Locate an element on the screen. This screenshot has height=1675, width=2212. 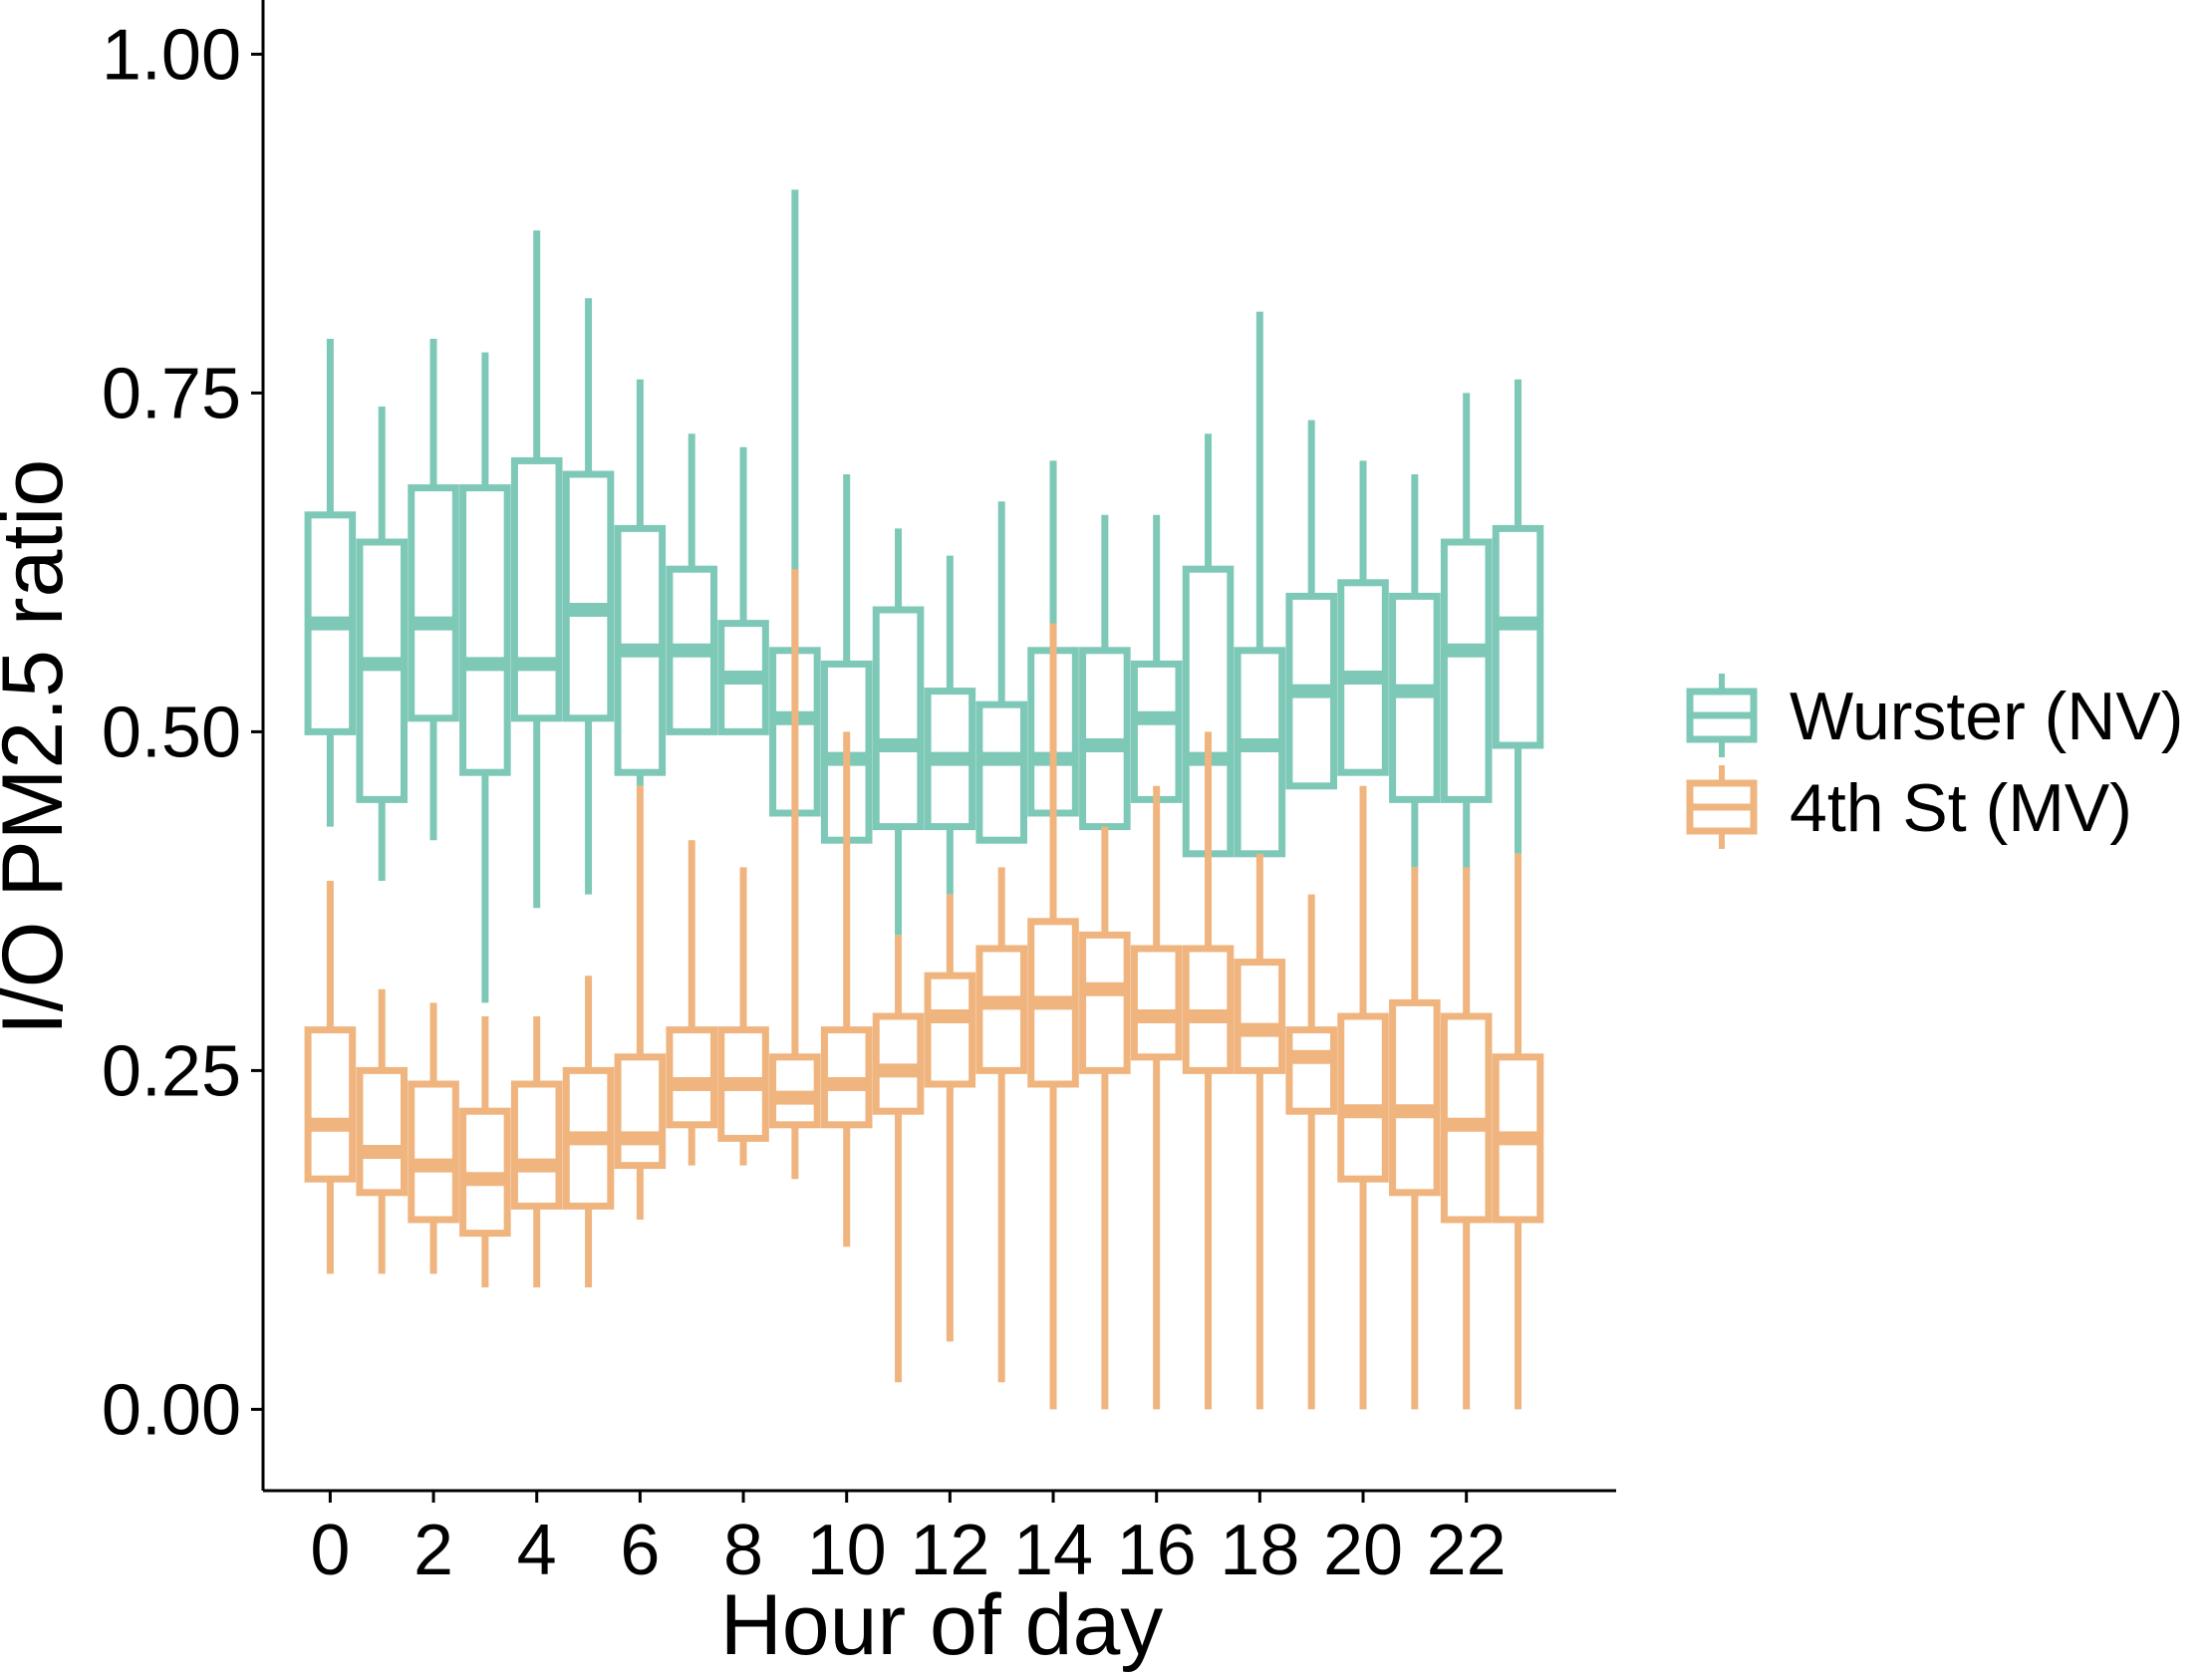
y-axis-title: I/O PM2.5 ratio is located at coordinates (41, 747).